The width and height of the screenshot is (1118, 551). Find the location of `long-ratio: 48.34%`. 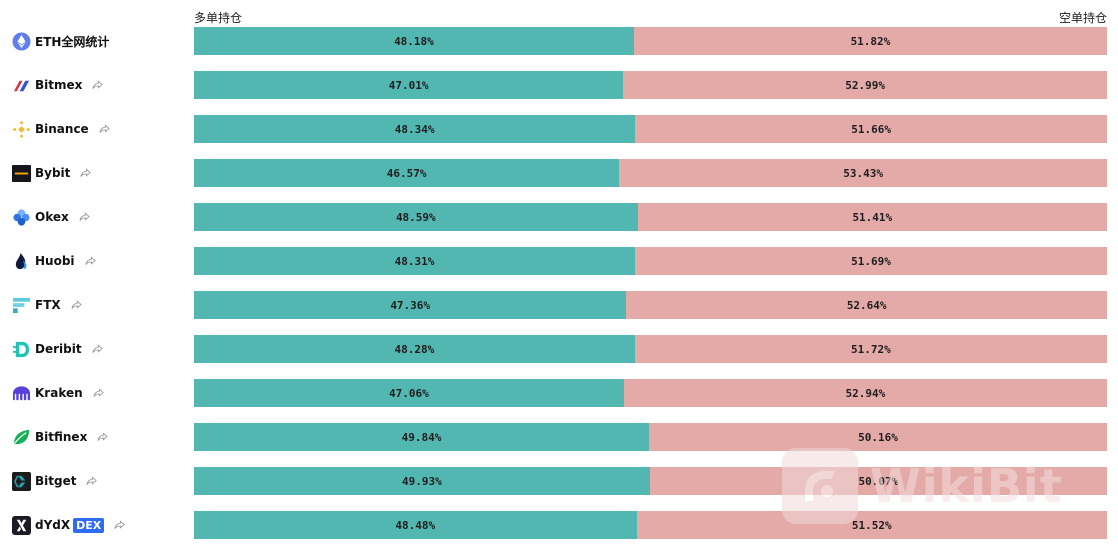

long-ratio: 48.34% is located at coordinates (415, 129).